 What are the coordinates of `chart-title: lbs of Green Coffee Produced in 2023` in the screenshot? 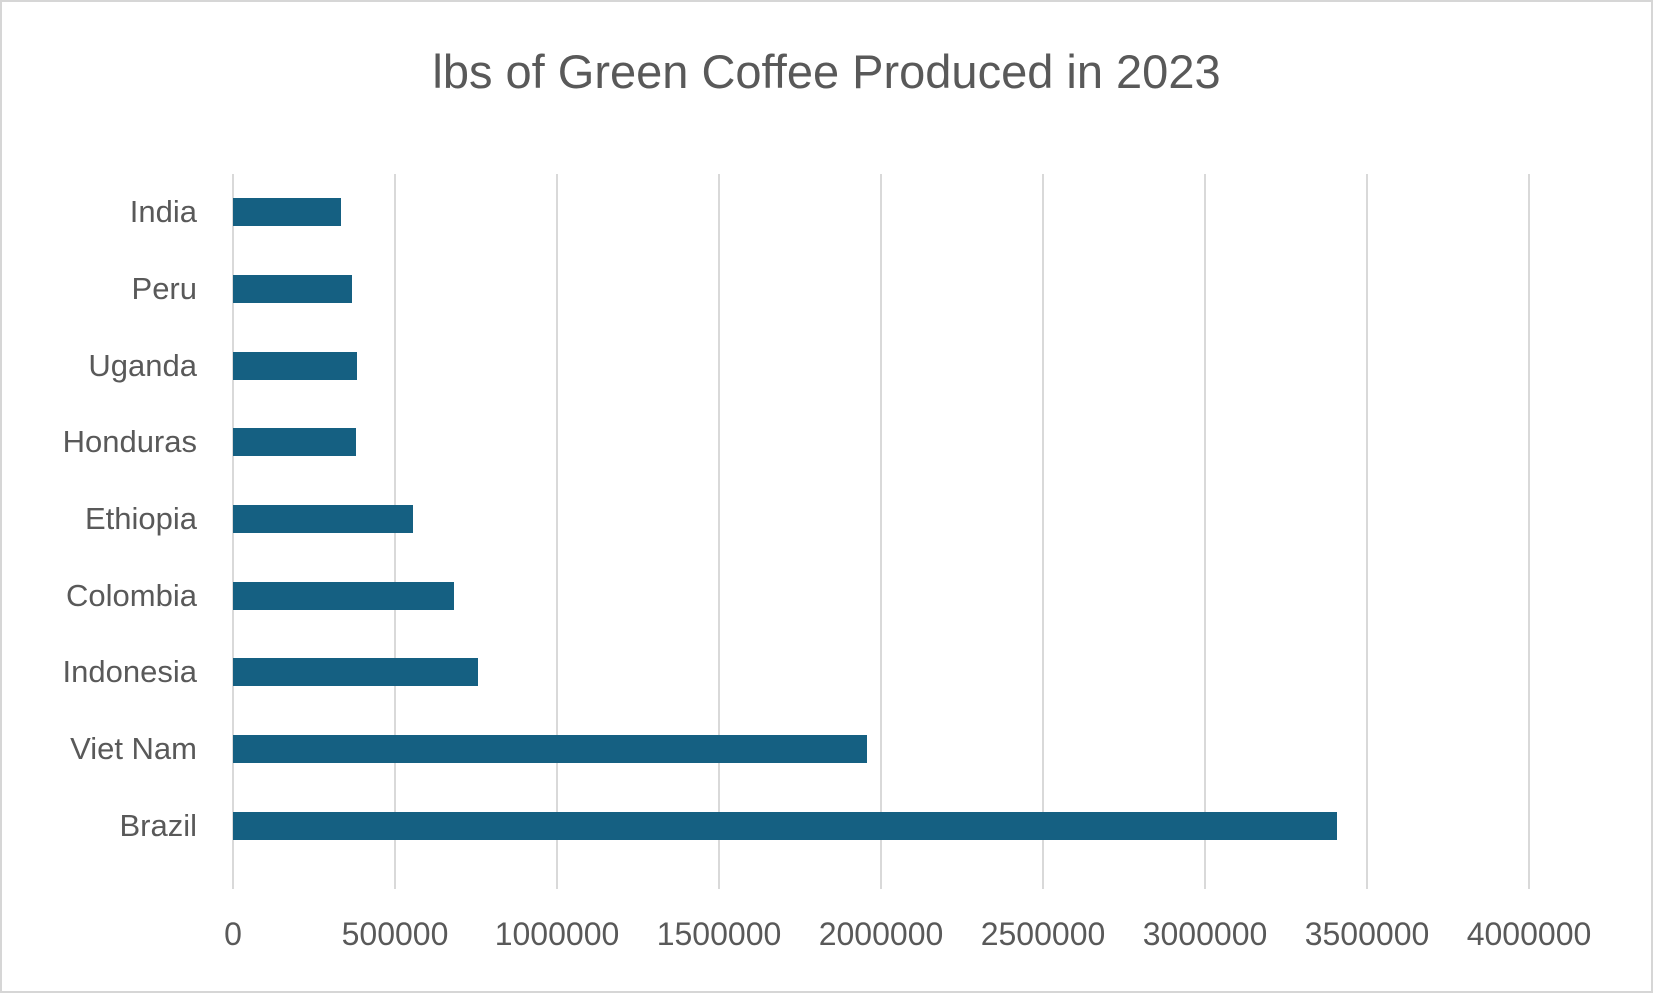 It's located at (826, 71).